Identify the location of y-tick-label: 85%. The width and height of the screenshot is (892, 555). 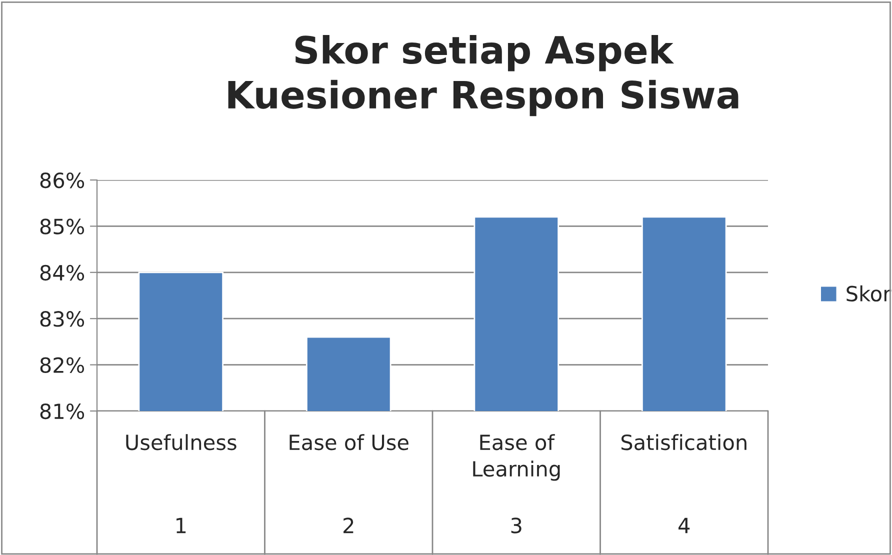
(62, 226).